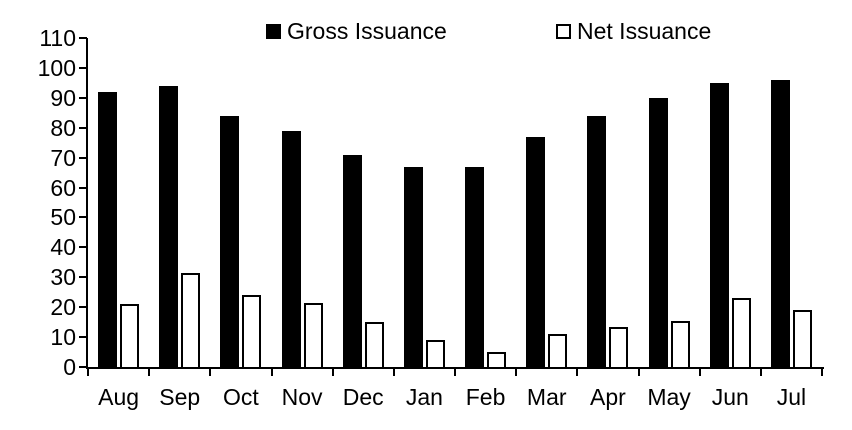 The height and width of the screenshot is (430, 852). Describe the element at coordinates (119, 397) in the screenshot. I see `x-axis-month-label: Aug` at that location.